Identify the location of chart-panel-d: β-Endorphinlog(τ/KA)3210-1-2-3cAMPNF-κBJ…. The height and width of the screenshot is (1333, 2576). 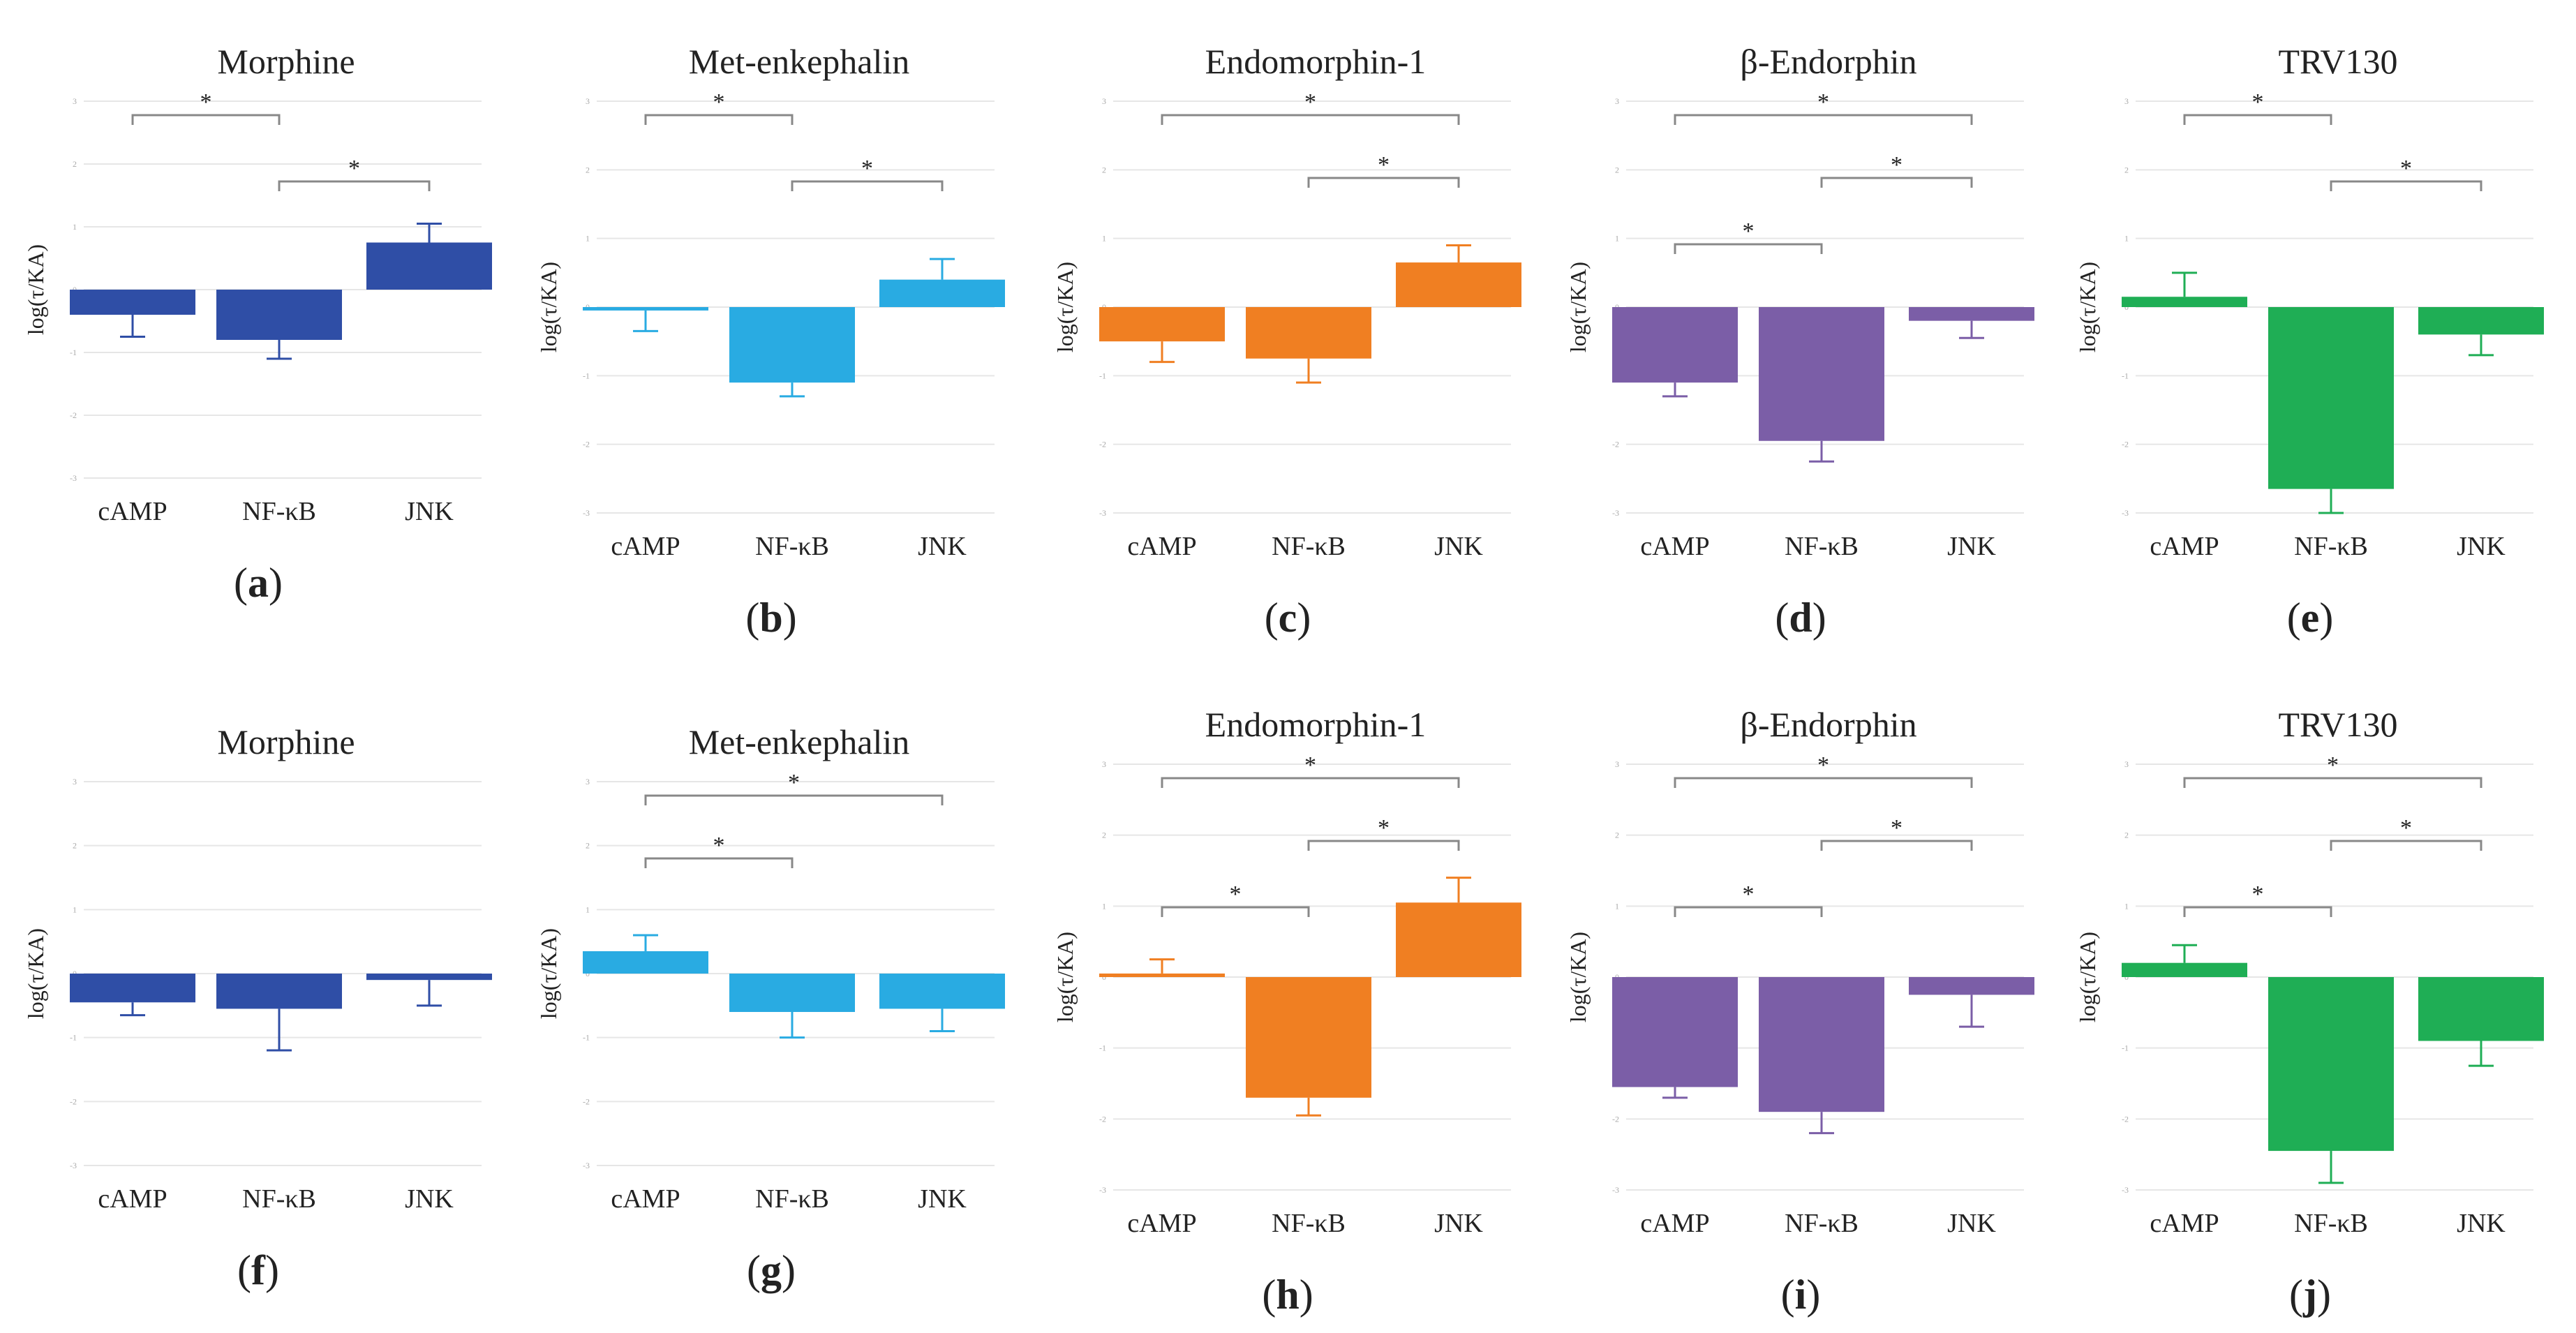
(1799, 341).